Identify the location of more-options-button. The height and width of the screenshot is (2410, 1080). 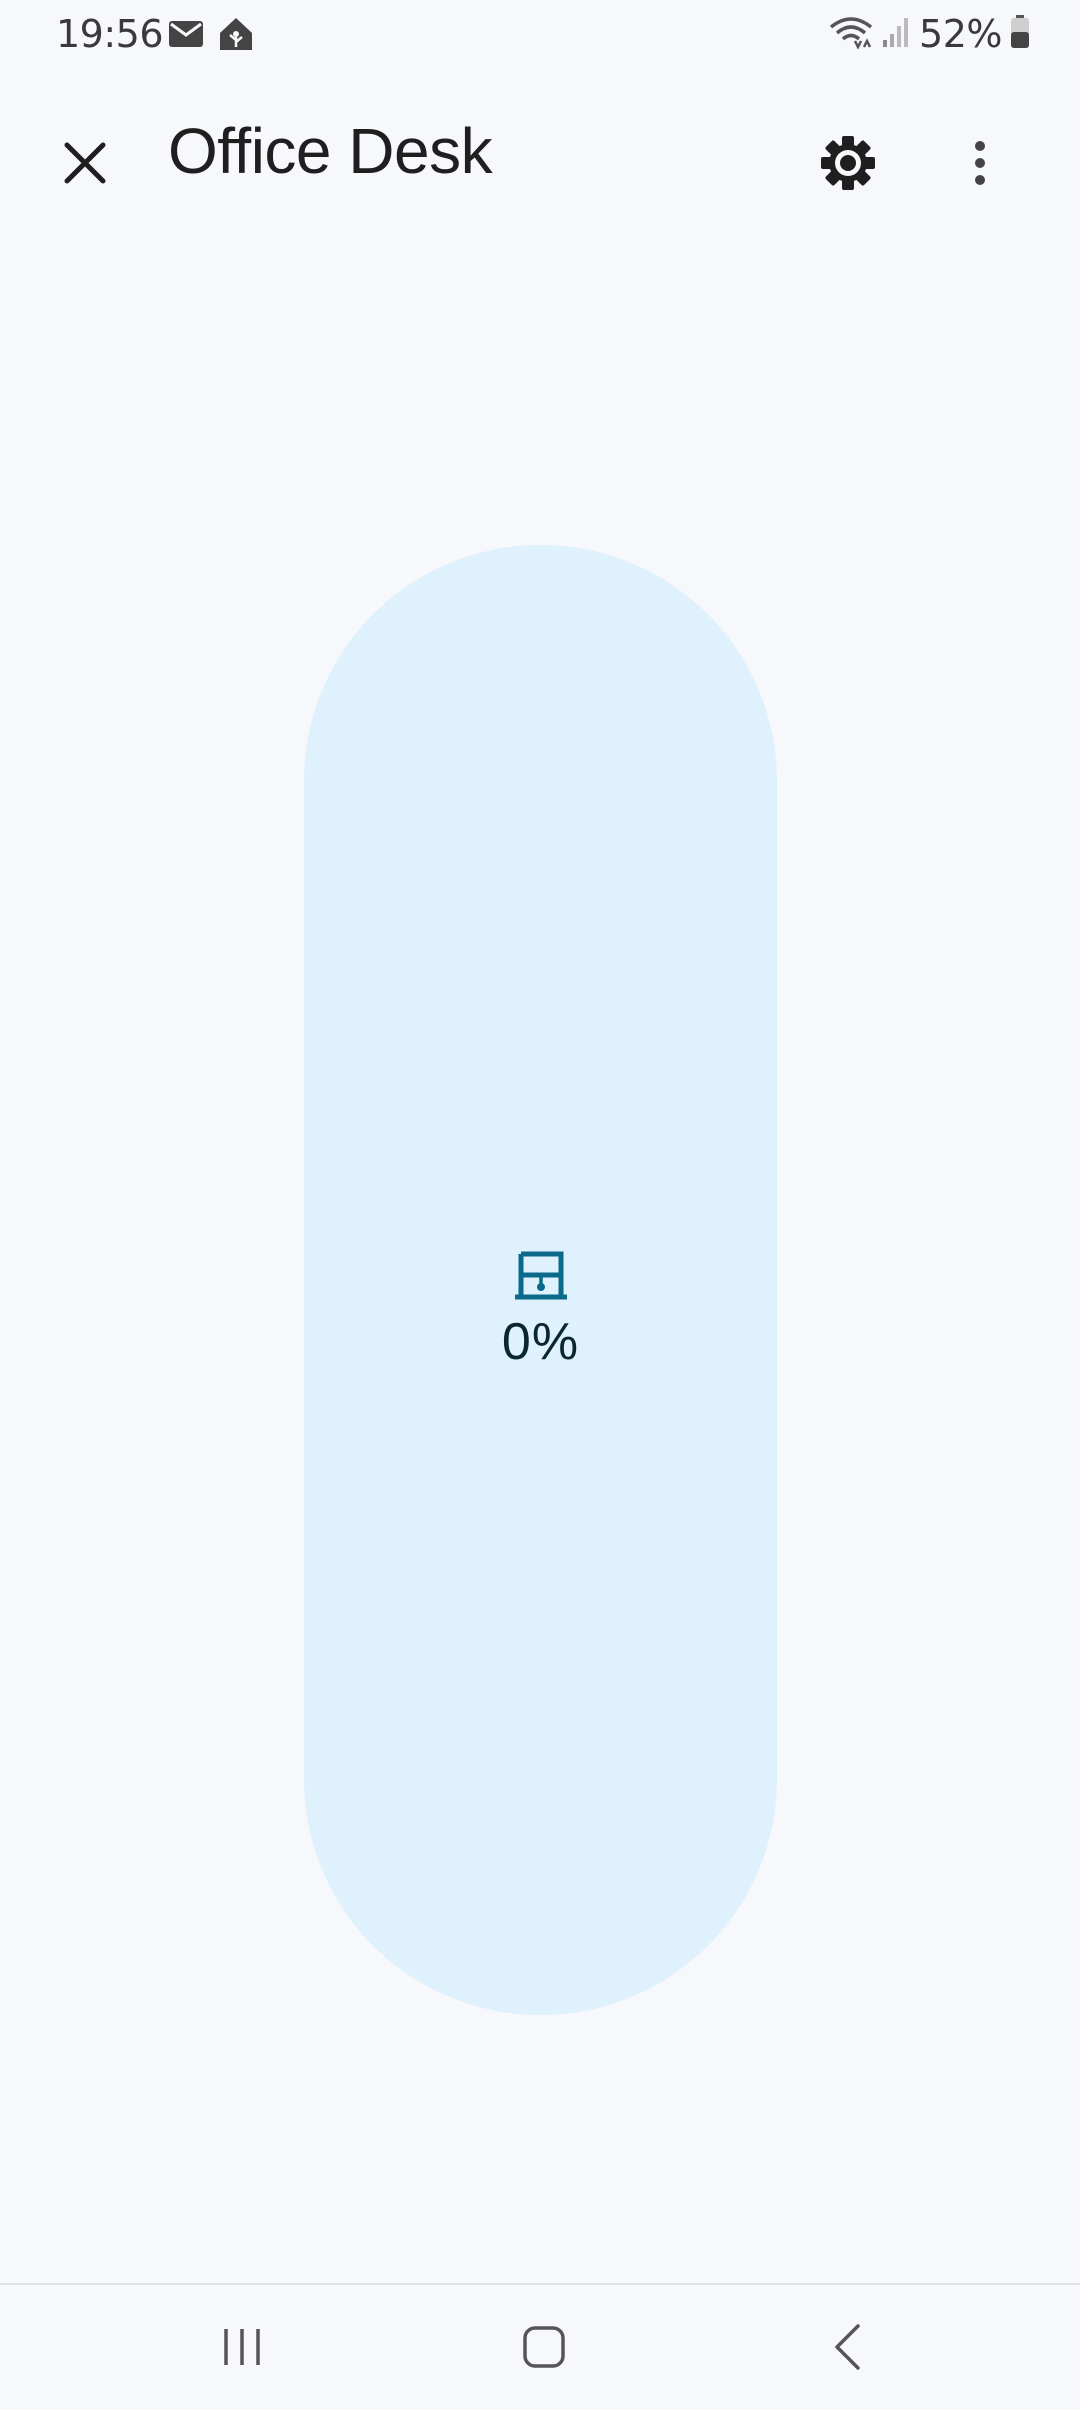
(980, 163).